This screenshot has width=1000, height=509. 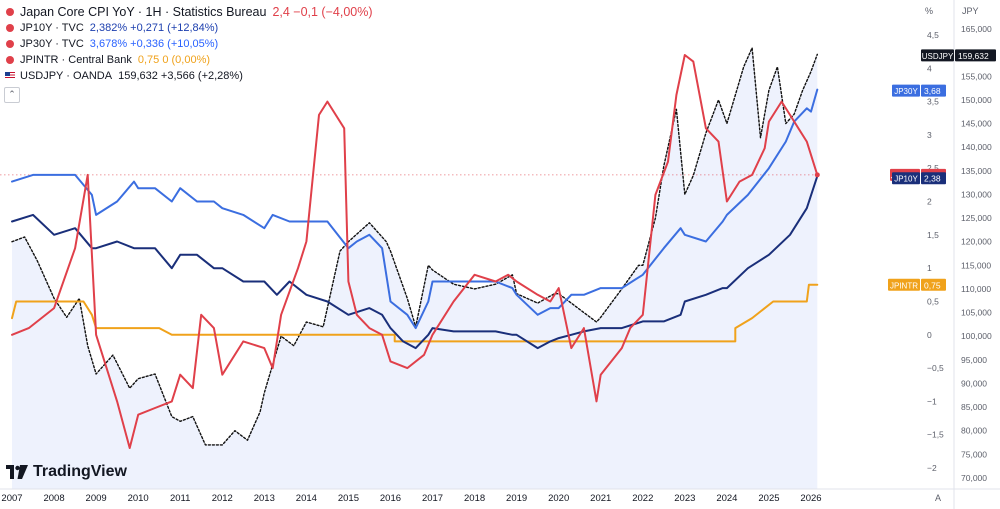 I want to click on jpy-tick-label: 140,000, so click(x=976, y=147).